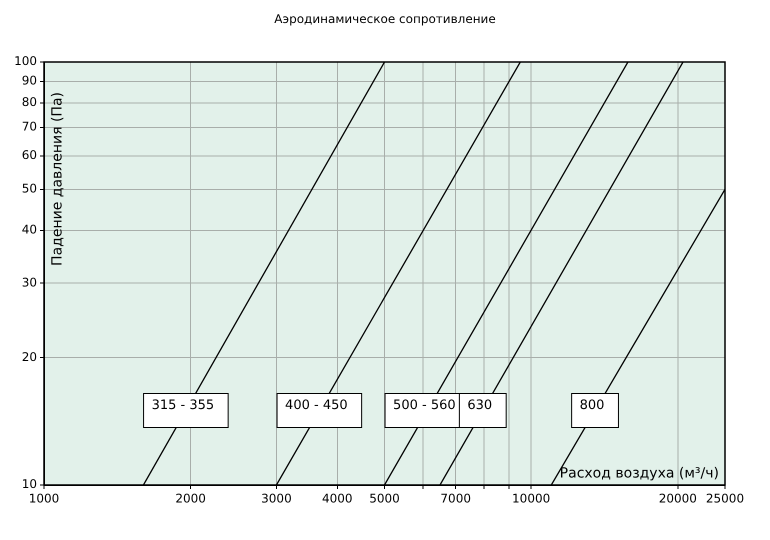 The height and width of the screenshot is (540, 770). Describe the element at coordinates (29, 282) in the screenshot. I see `y-tick-label: 30` at that location.